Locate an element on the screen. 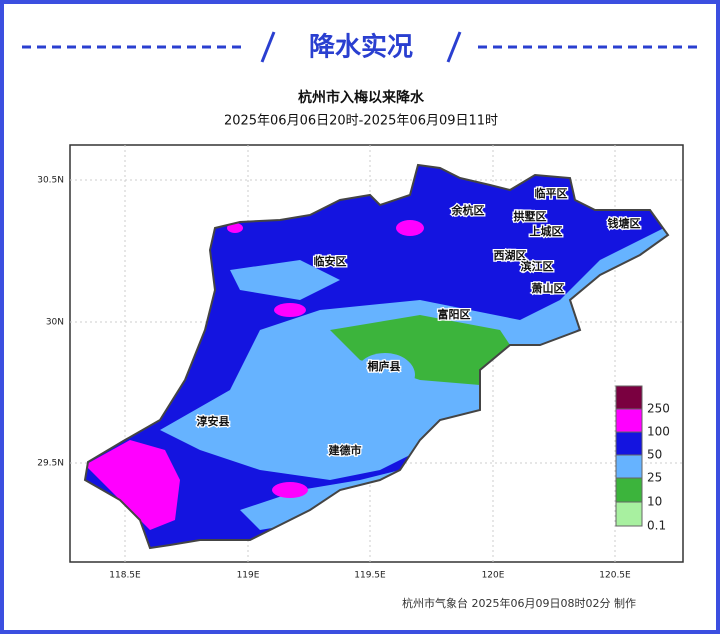 This screenshot has width=720, height=634. district-label: 临平区 is located at coordinates (551, 193).